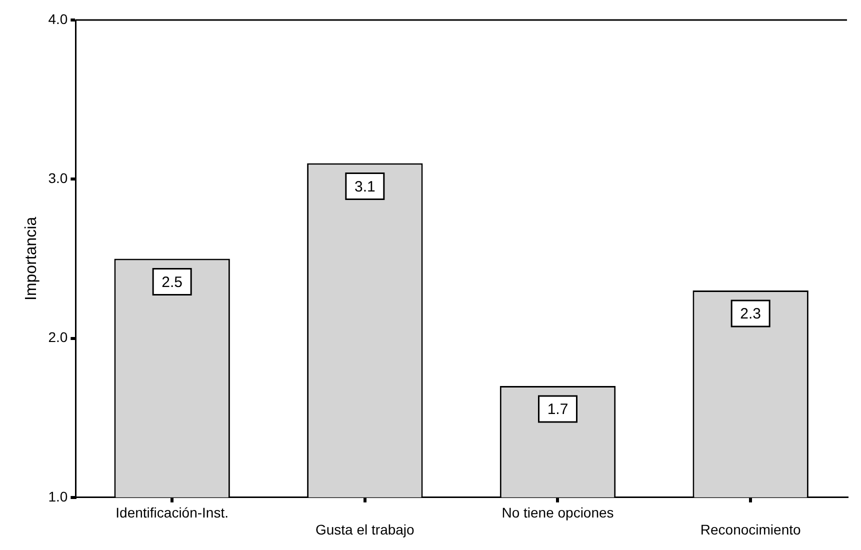 The height and width of the screenshot is (550, 861). Describe the element at coordinates (58, 337) in the screenshot. I see `y-tick-label: 2.0` at that location.